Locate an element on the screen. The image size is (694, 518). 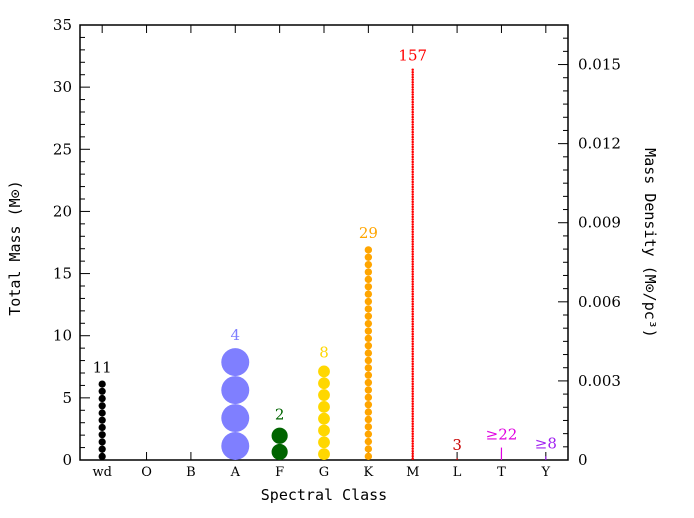
y-right-tick-label: 0.012 is located at coordinates (599, 144).